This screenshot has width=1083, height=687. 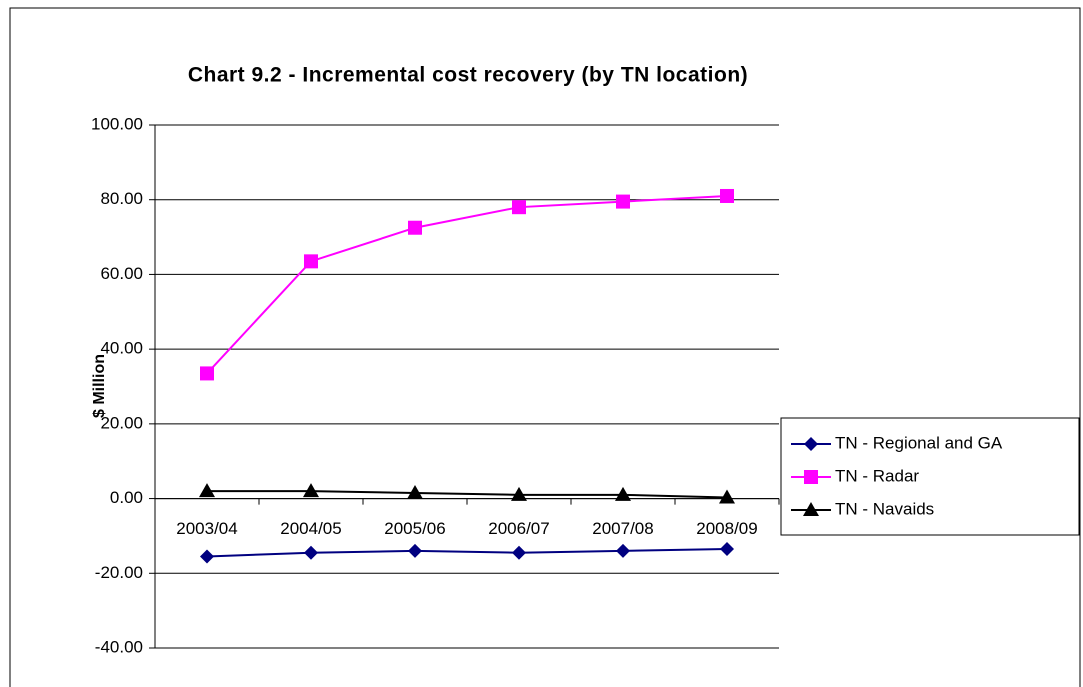 I want to click on y-axis-label: $ Million, so click(x=99, y=386).